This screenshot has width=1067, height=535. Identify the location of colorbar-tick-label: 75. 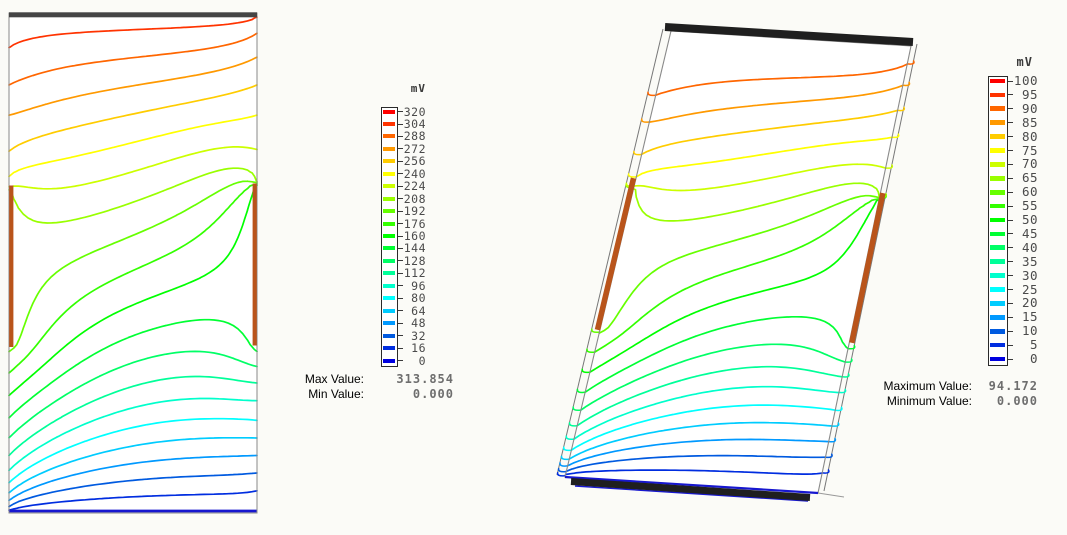
(1029, 150).